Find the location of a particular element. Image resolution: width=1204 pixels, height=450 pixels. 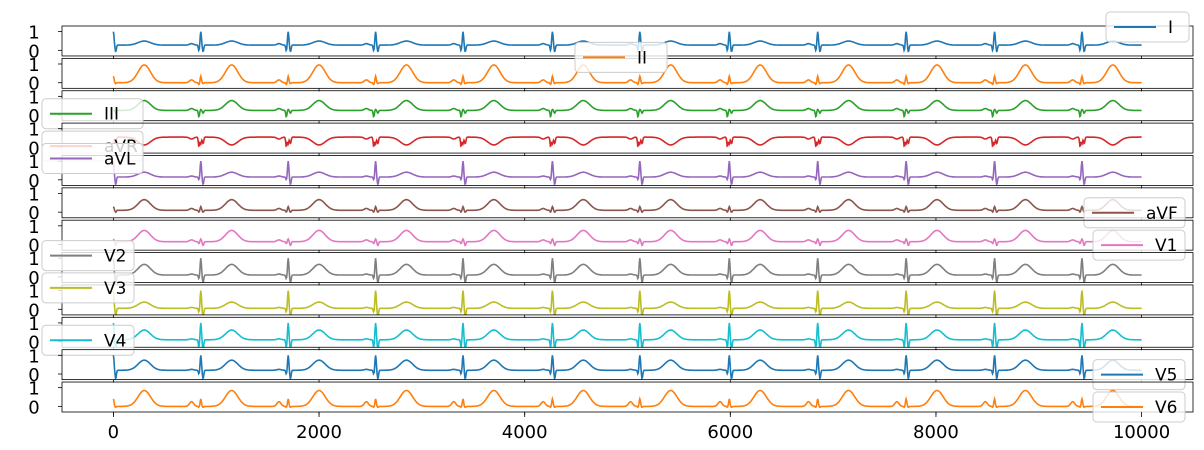

legend-avf: aVF is located at coordinates (1134, 213).